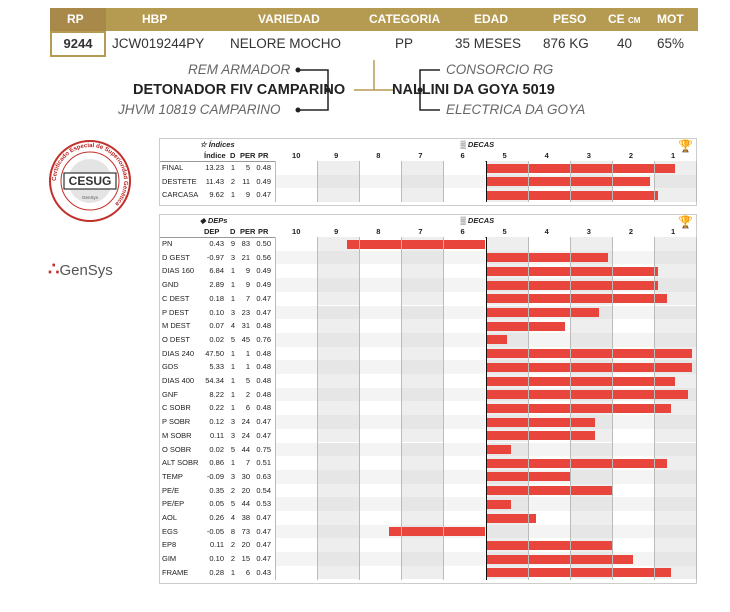  I want to click on deps-row-value: 0.12, so click(216, 422).